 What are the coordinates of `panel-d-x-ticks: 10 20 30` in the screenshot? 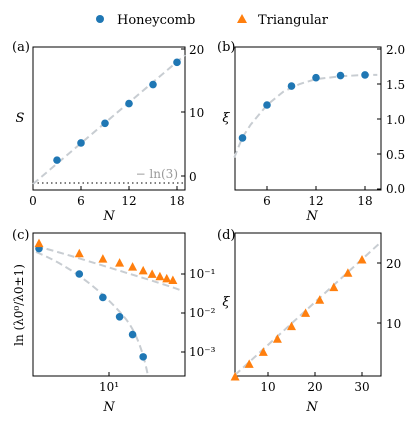 It's located at (315, 383).